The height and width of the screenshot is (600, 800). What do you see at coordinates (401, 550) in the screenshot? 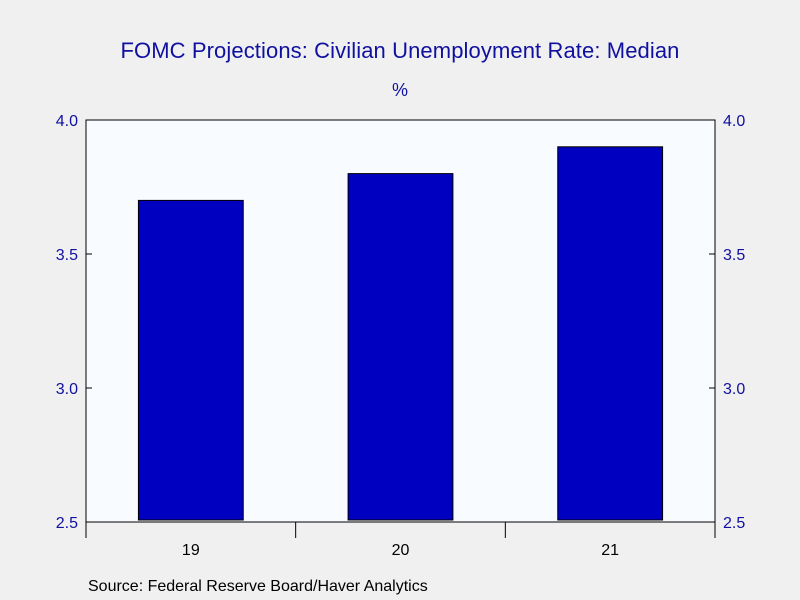
I see `x-tick-label-20: 20` at bounding box center [401, 550].